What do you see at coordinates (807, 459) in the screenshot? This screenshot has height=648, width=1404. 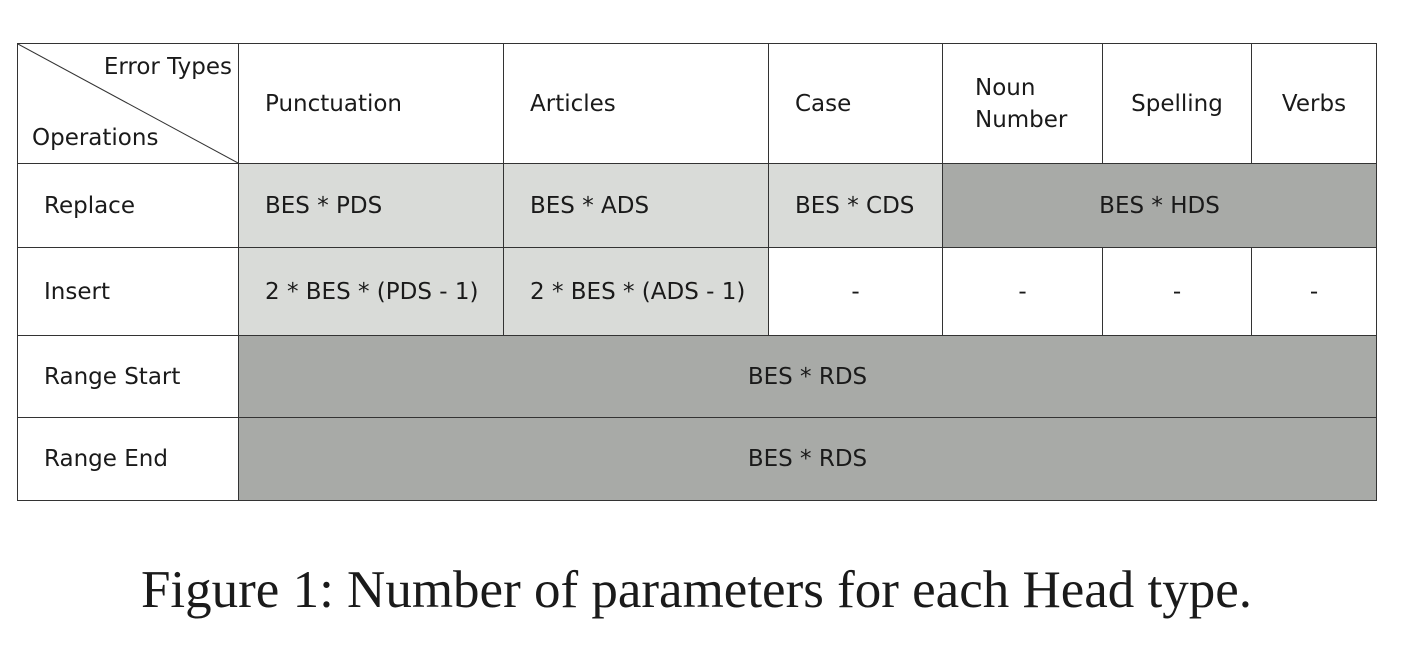 I see `cell-range-end-merged: BES * RDS` at bounding box center [807, 459].